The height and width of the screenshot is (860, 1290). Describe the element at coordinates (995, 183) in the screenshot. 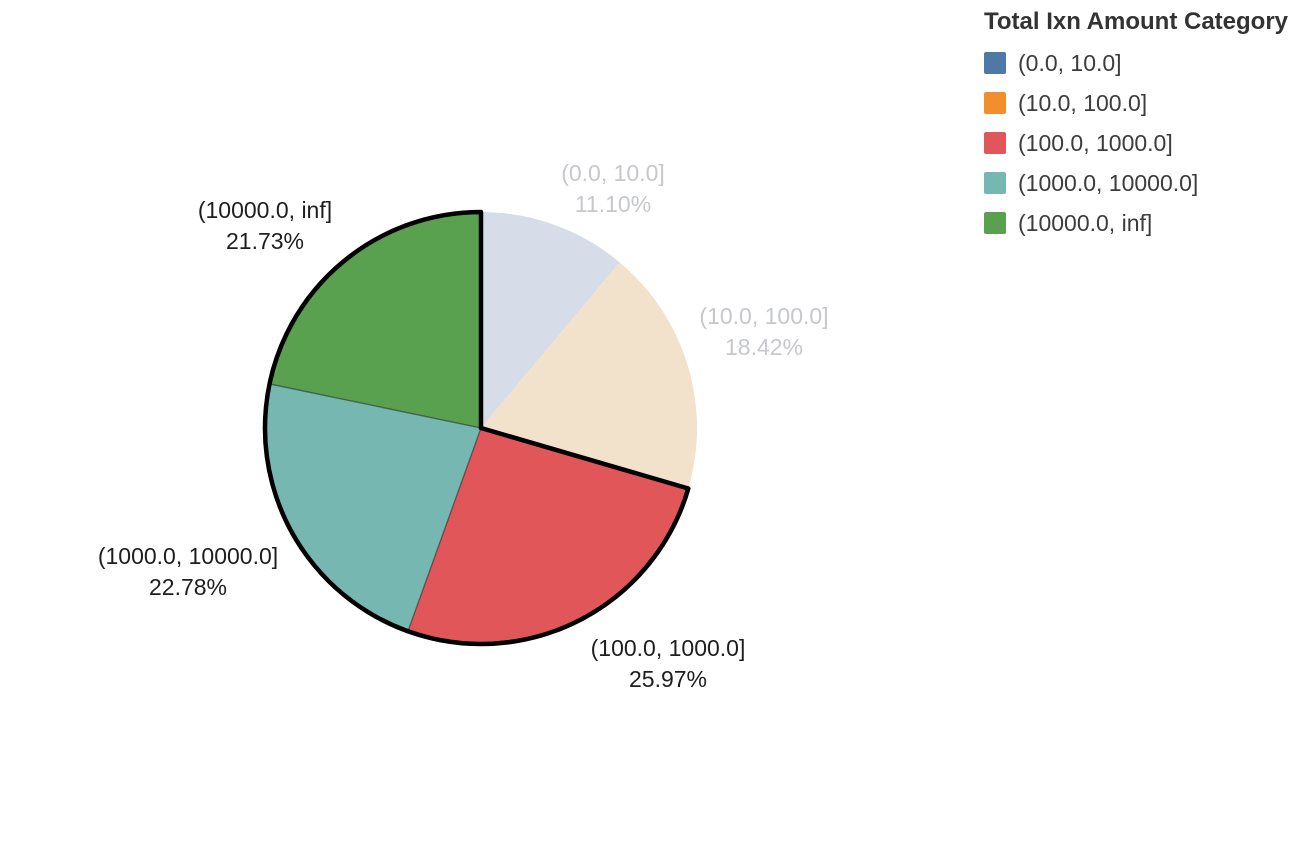

I see `legend-swatch-teal` at that location.